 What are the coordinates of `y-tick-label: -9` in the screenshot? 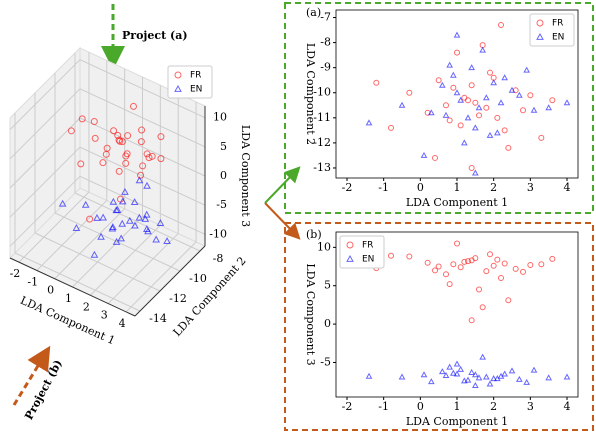 It's located at (325, 67).